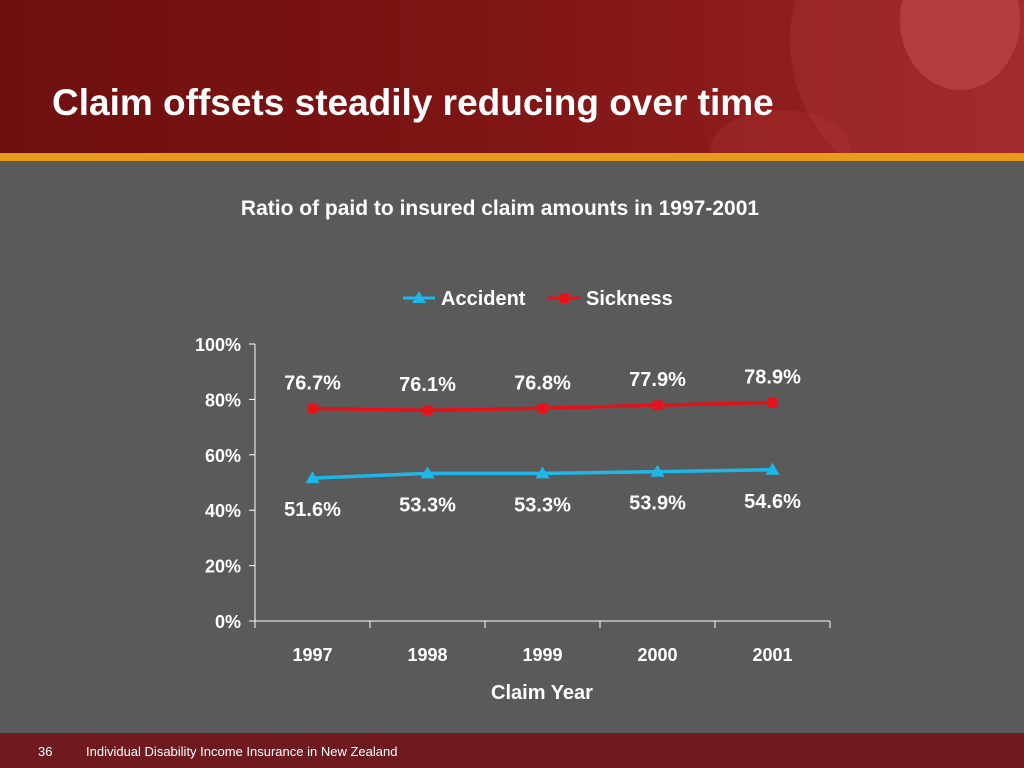  Describe the element at coordinates (542, 655) in the screenshot. I see `x-tick-label: 1999` at that location.